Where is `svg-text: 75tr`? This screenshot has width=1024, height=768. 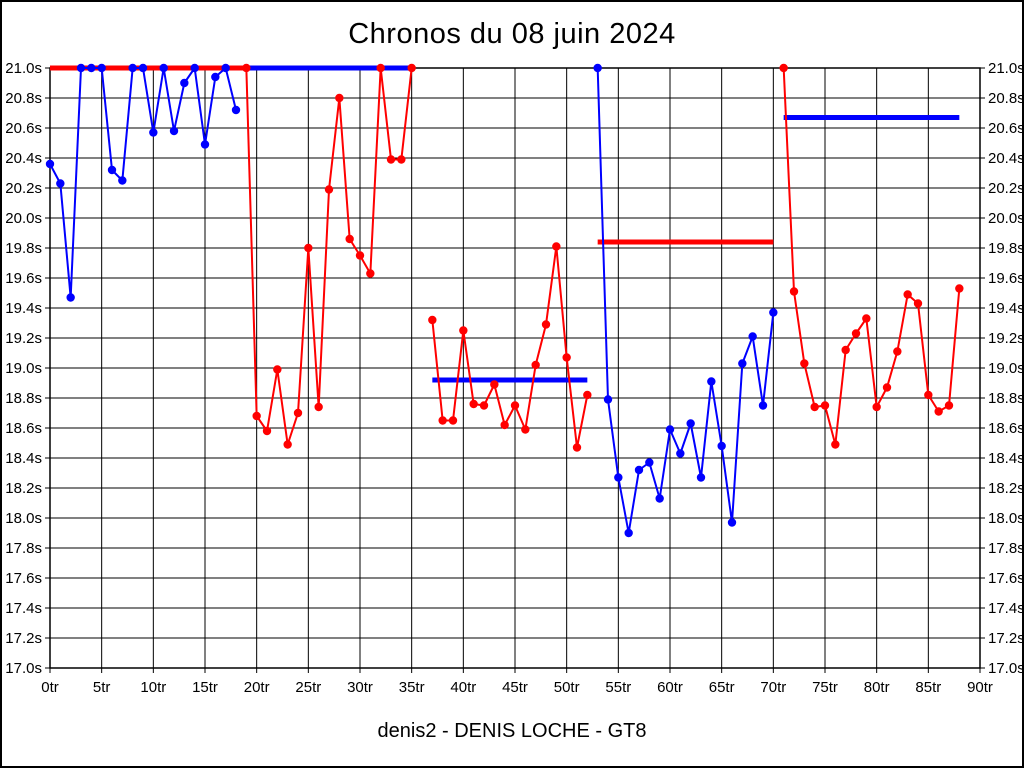
svg-text: 75tr is located at coordinates (825, 687).